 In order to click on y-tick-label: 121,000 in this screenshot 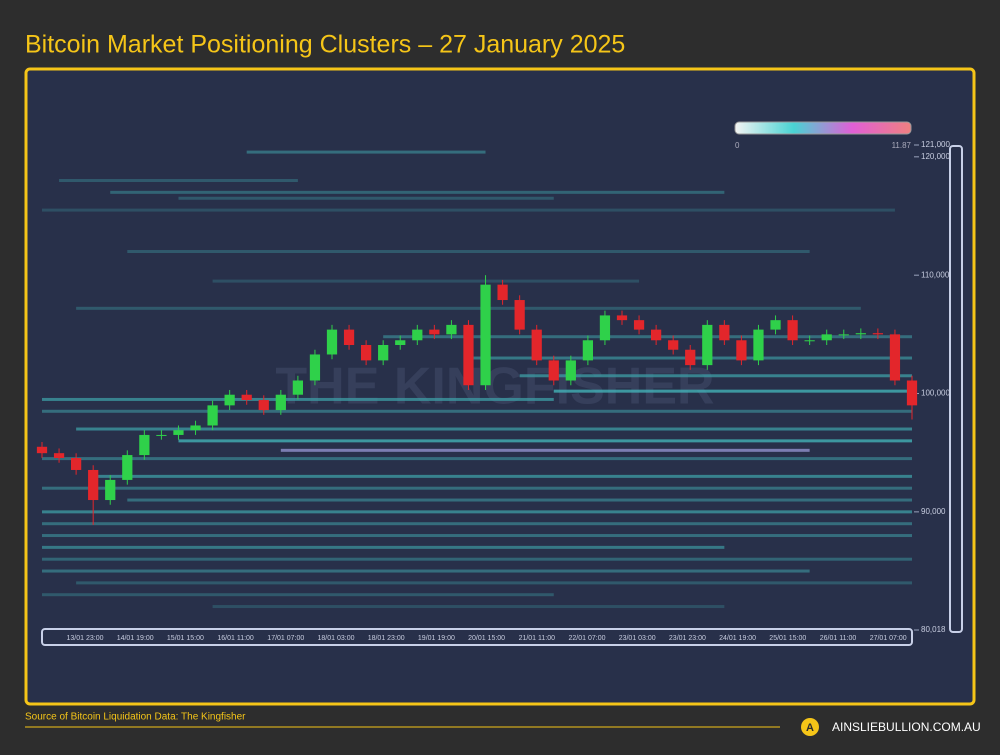, I will do `click(935, 144)`.